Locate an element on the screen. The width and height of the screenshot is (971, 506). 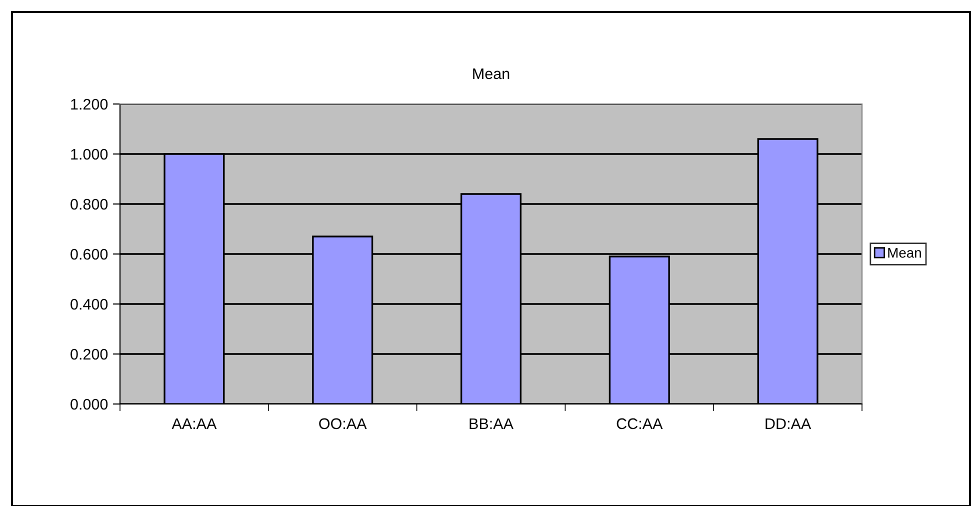
legend-label: Mean is located at coordinates (904, 253).